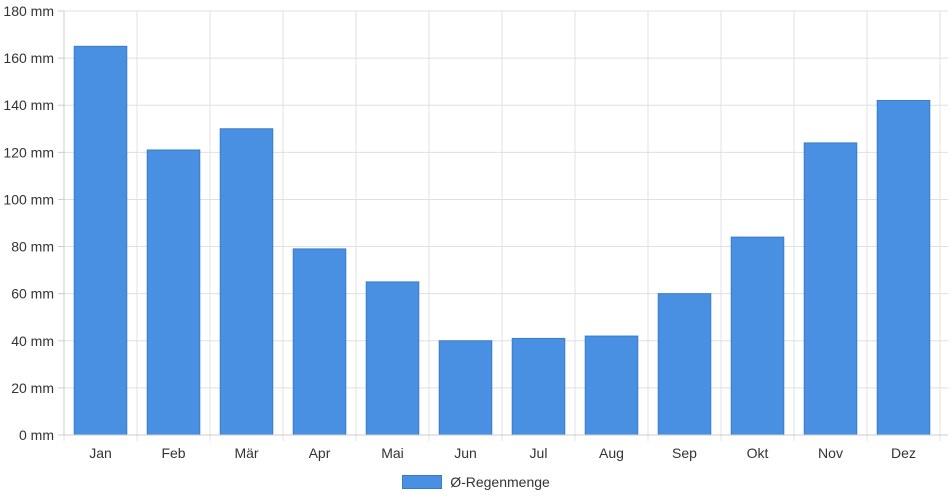  What do you see at coordinates (539, 453) in the screenshot?
I see `x-tick-label: Jul` at bounding box center [539, 453].